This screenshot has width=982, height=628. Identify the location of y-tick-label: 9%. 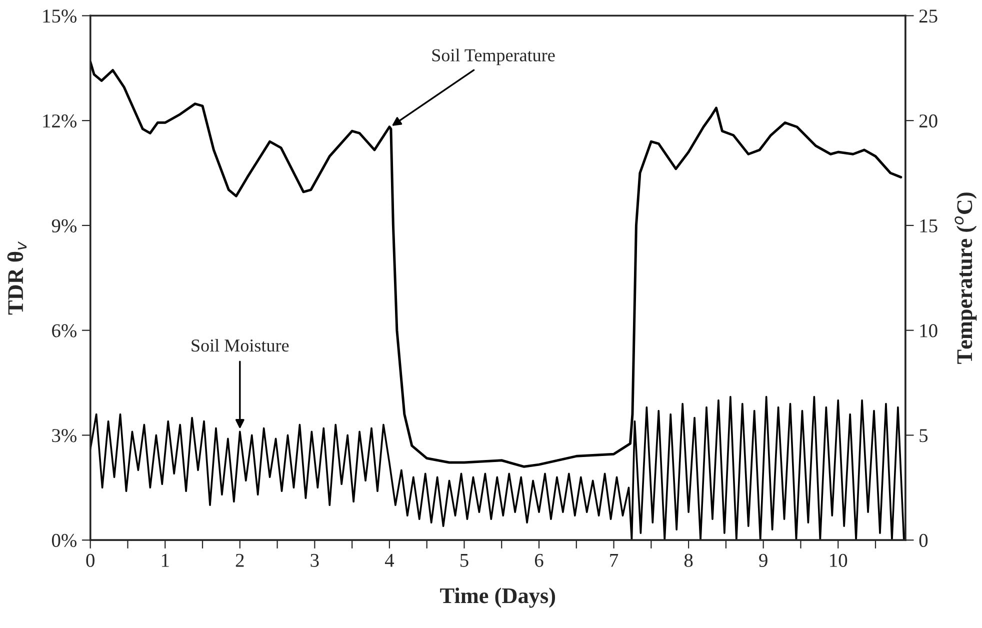
(64, 225).